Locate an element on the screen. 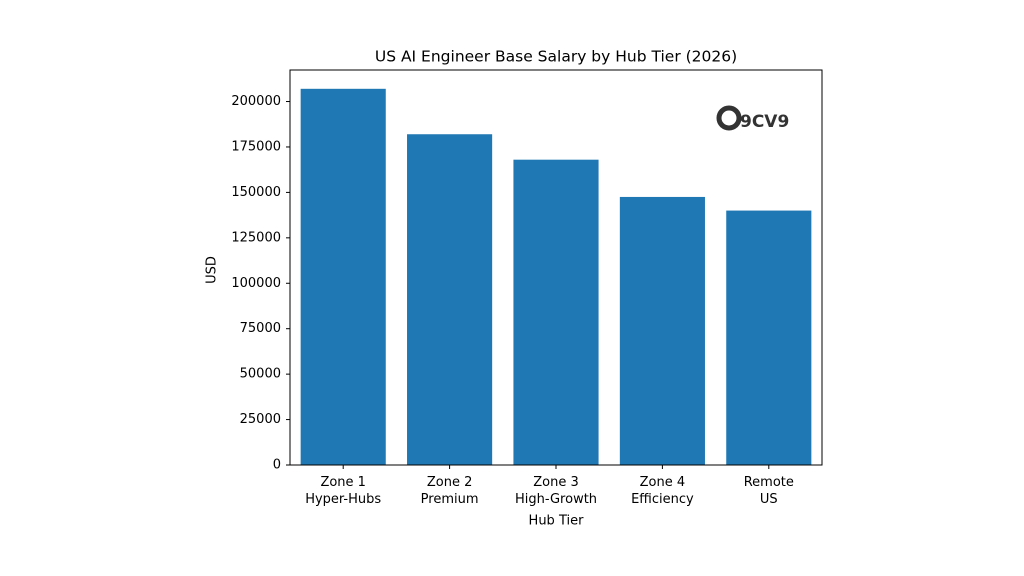 Image resolution: width=1024 pixels, height=576 pixels. y-tick-label: 25000 is located at coordinates (260, 419).